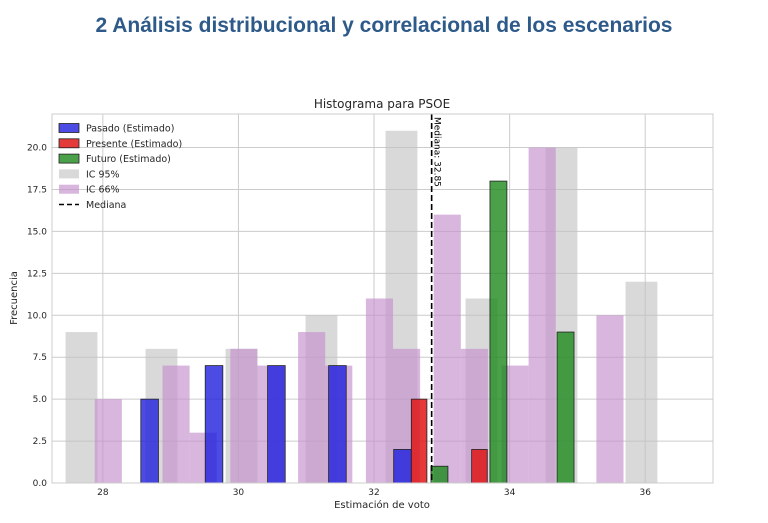 The height and width of the screenshot is (523, 768). What do you see at coordinates (69, 158) in the screenshot?
I see `legend-swatch-futuro` at bounding box center [69, 158].